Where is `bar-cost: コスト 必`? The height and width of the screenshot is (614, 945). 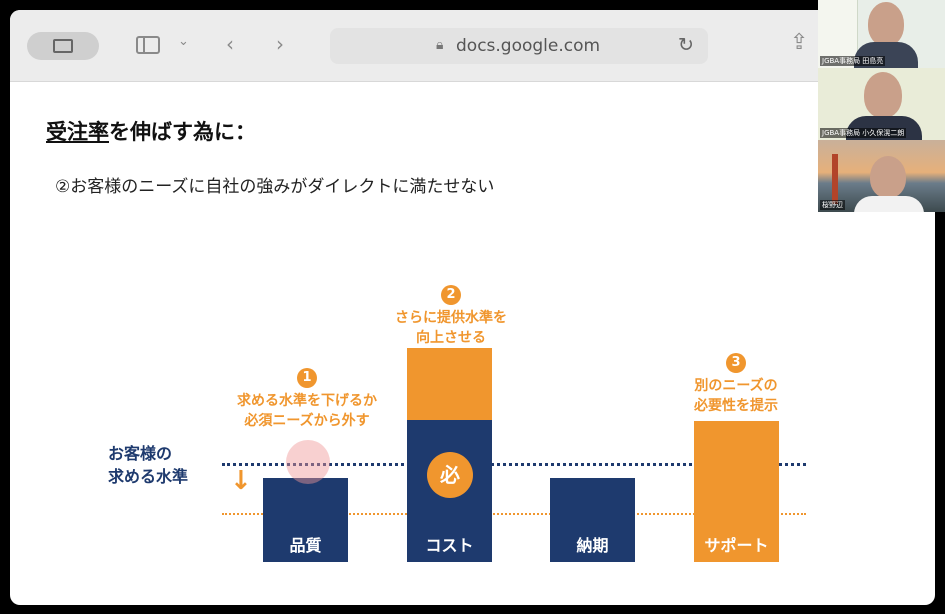
bar-cost: コスト 必 is located at coordinates (449, 491).